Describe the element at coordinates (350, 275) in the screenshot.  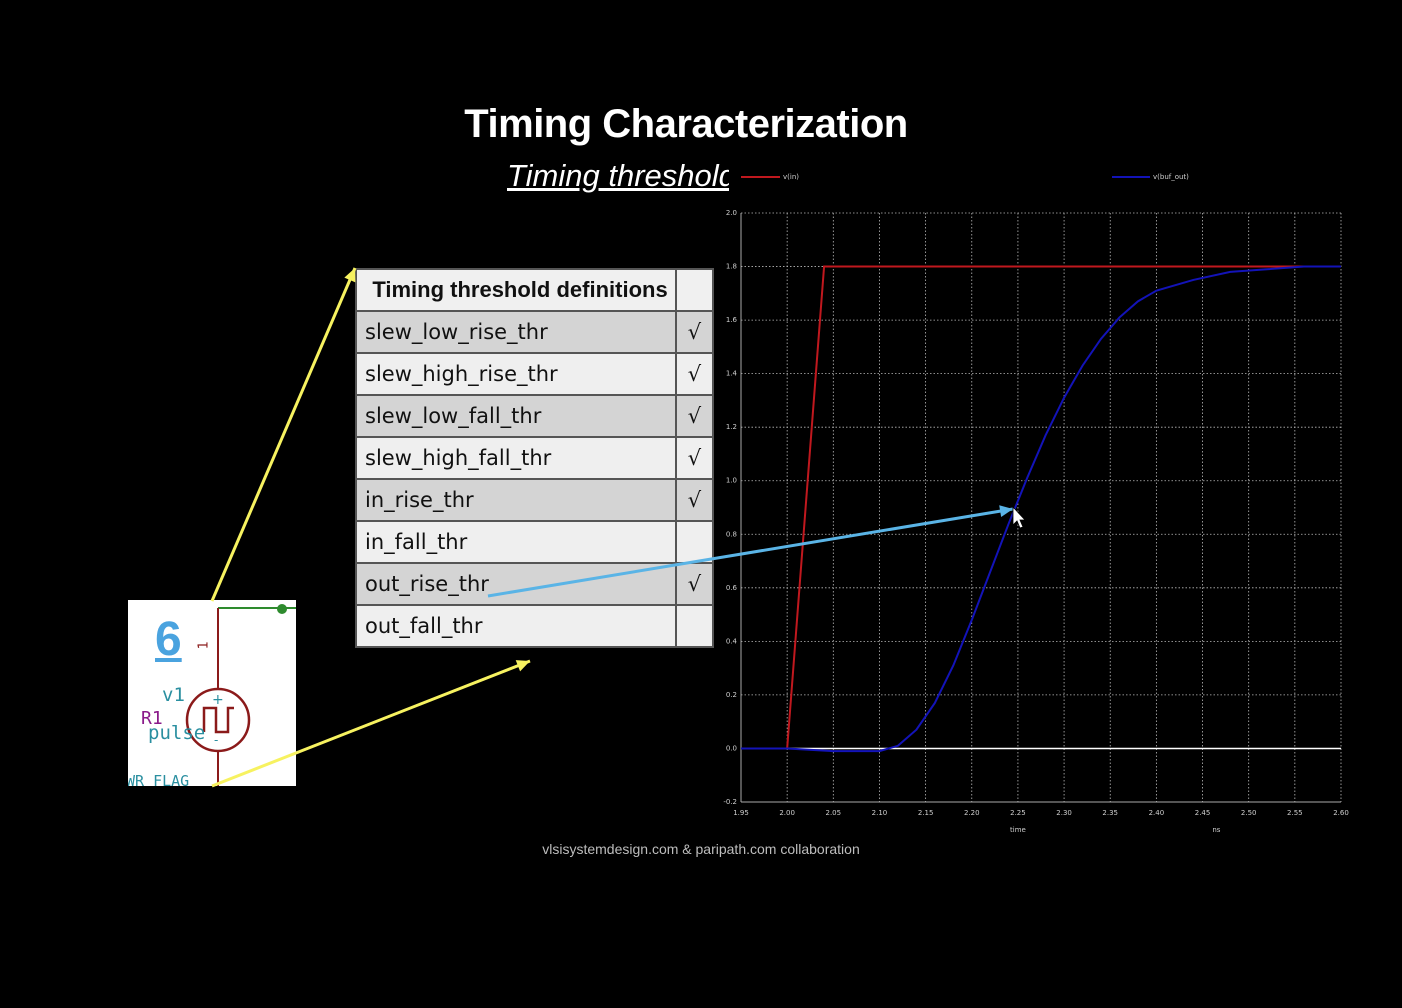
I see `yellow-arrow-to-table-top-head` at that location.